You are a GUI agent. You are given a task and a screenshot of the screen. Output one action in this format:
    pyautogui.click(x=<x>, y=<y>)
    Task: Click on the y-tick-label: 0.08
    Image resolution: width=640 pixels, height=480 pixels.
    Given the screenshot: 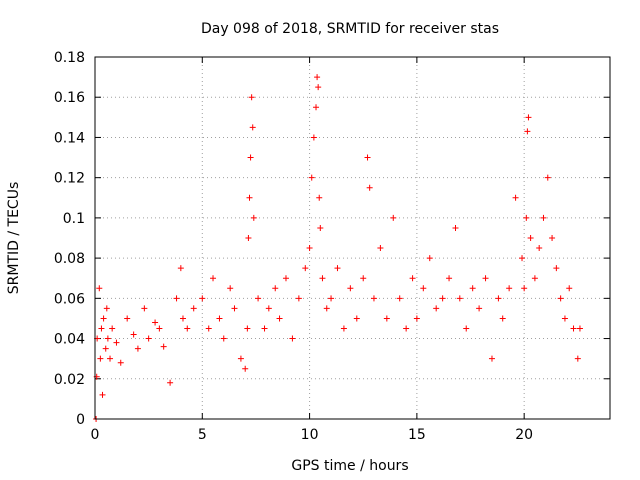 What is the action you would take?
    pyautogui.click(x=69, y=259)
    